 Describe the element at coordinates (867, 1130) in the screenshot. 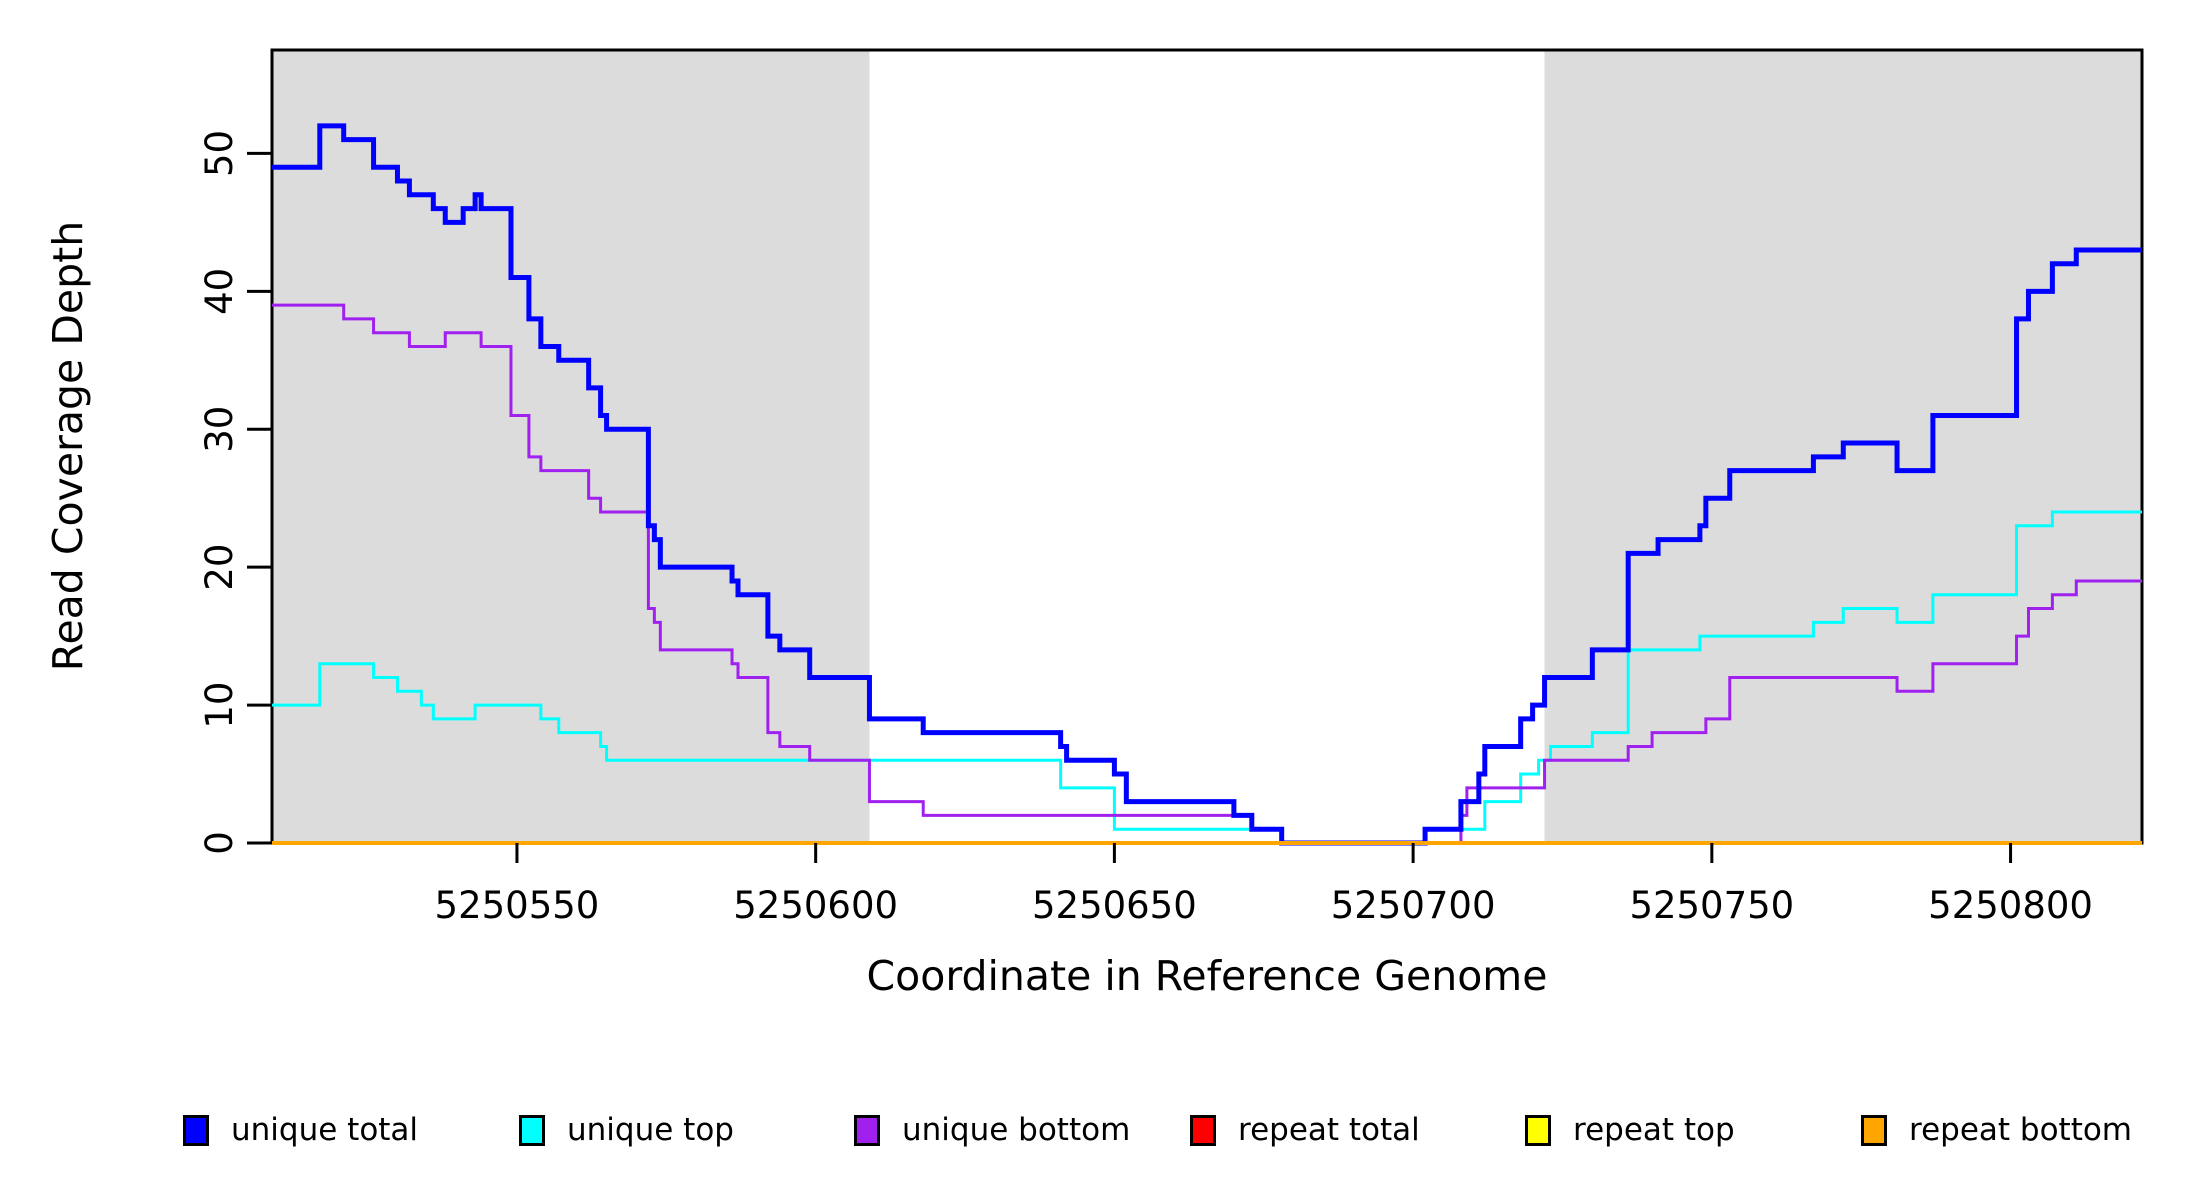

I see `legend-swatch-unique-bottom` at that location.